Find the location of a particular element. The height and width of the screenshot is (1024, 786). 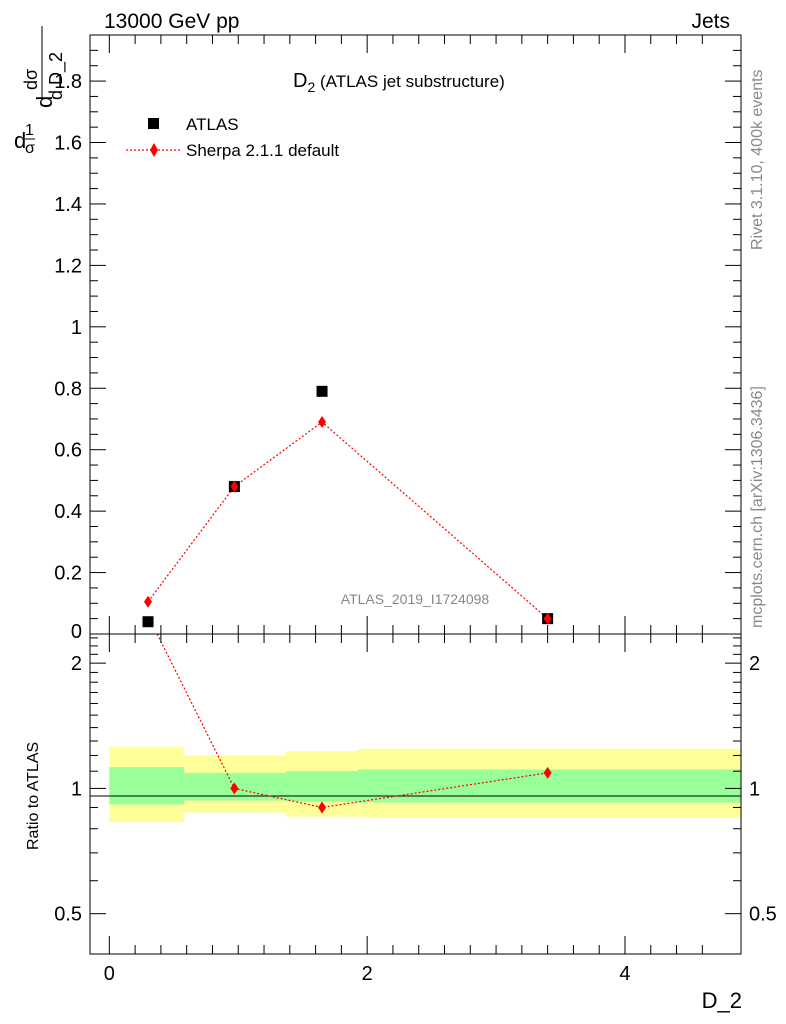

ratio-mc-line is located at coordinates (352, 721).